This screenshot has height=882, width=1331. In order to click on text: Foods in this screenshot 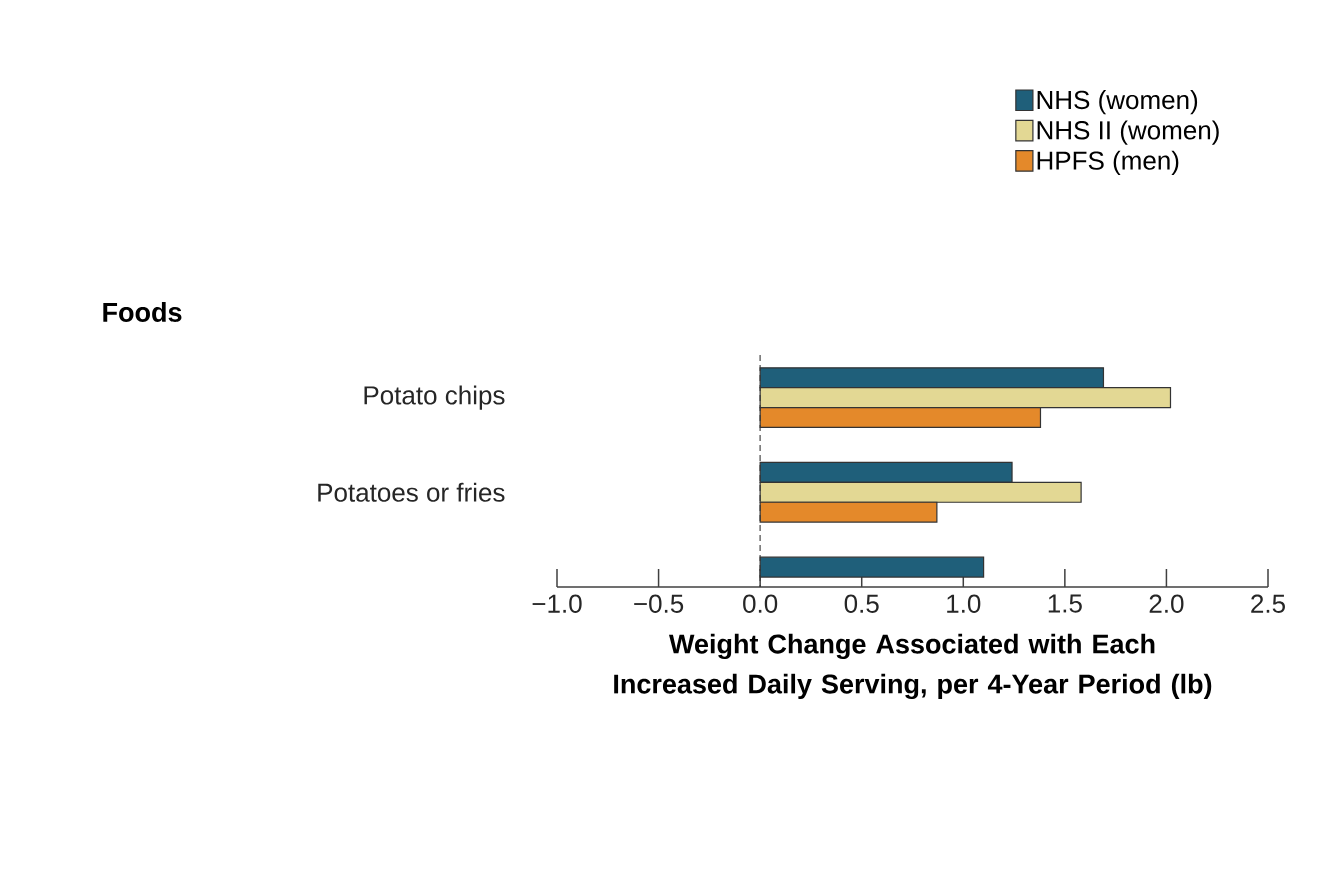, I will do `click(142, 312)`.